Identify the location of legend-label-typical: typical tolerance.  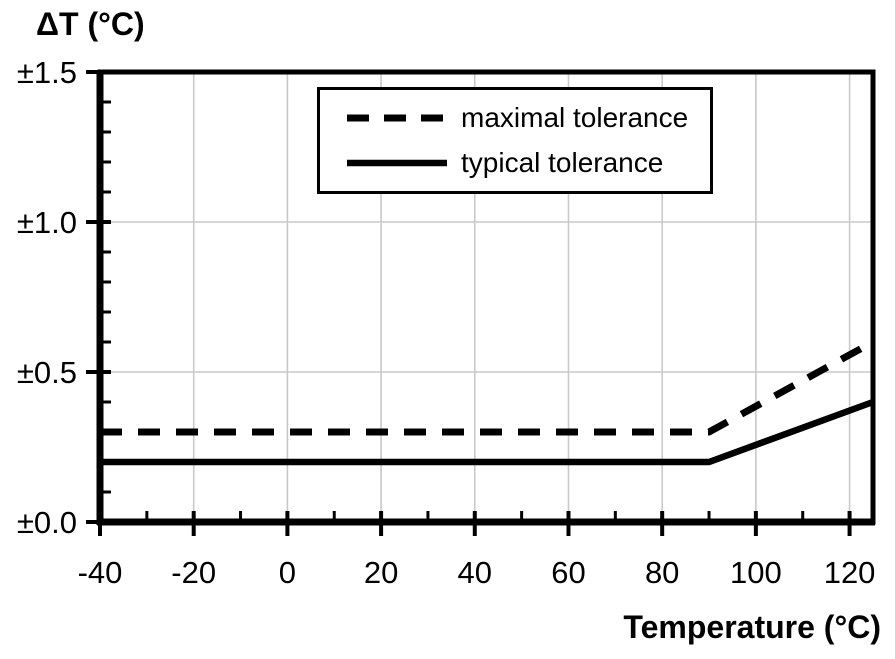
(562, 162).